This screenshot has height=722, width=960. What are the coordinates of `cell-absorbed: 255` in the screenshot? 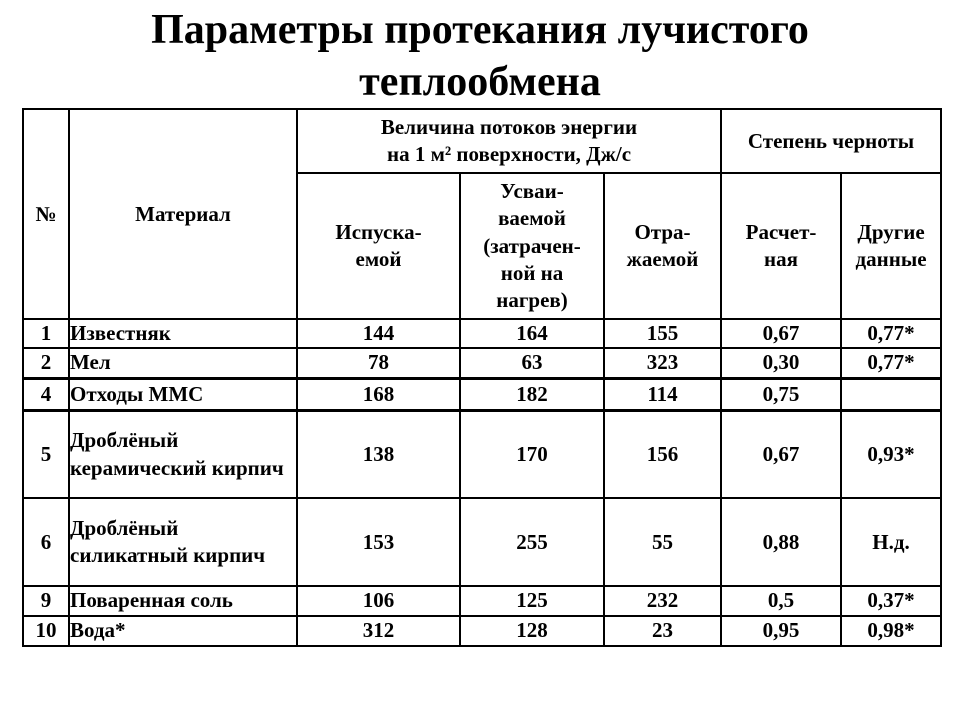 It's located at (532, 542).